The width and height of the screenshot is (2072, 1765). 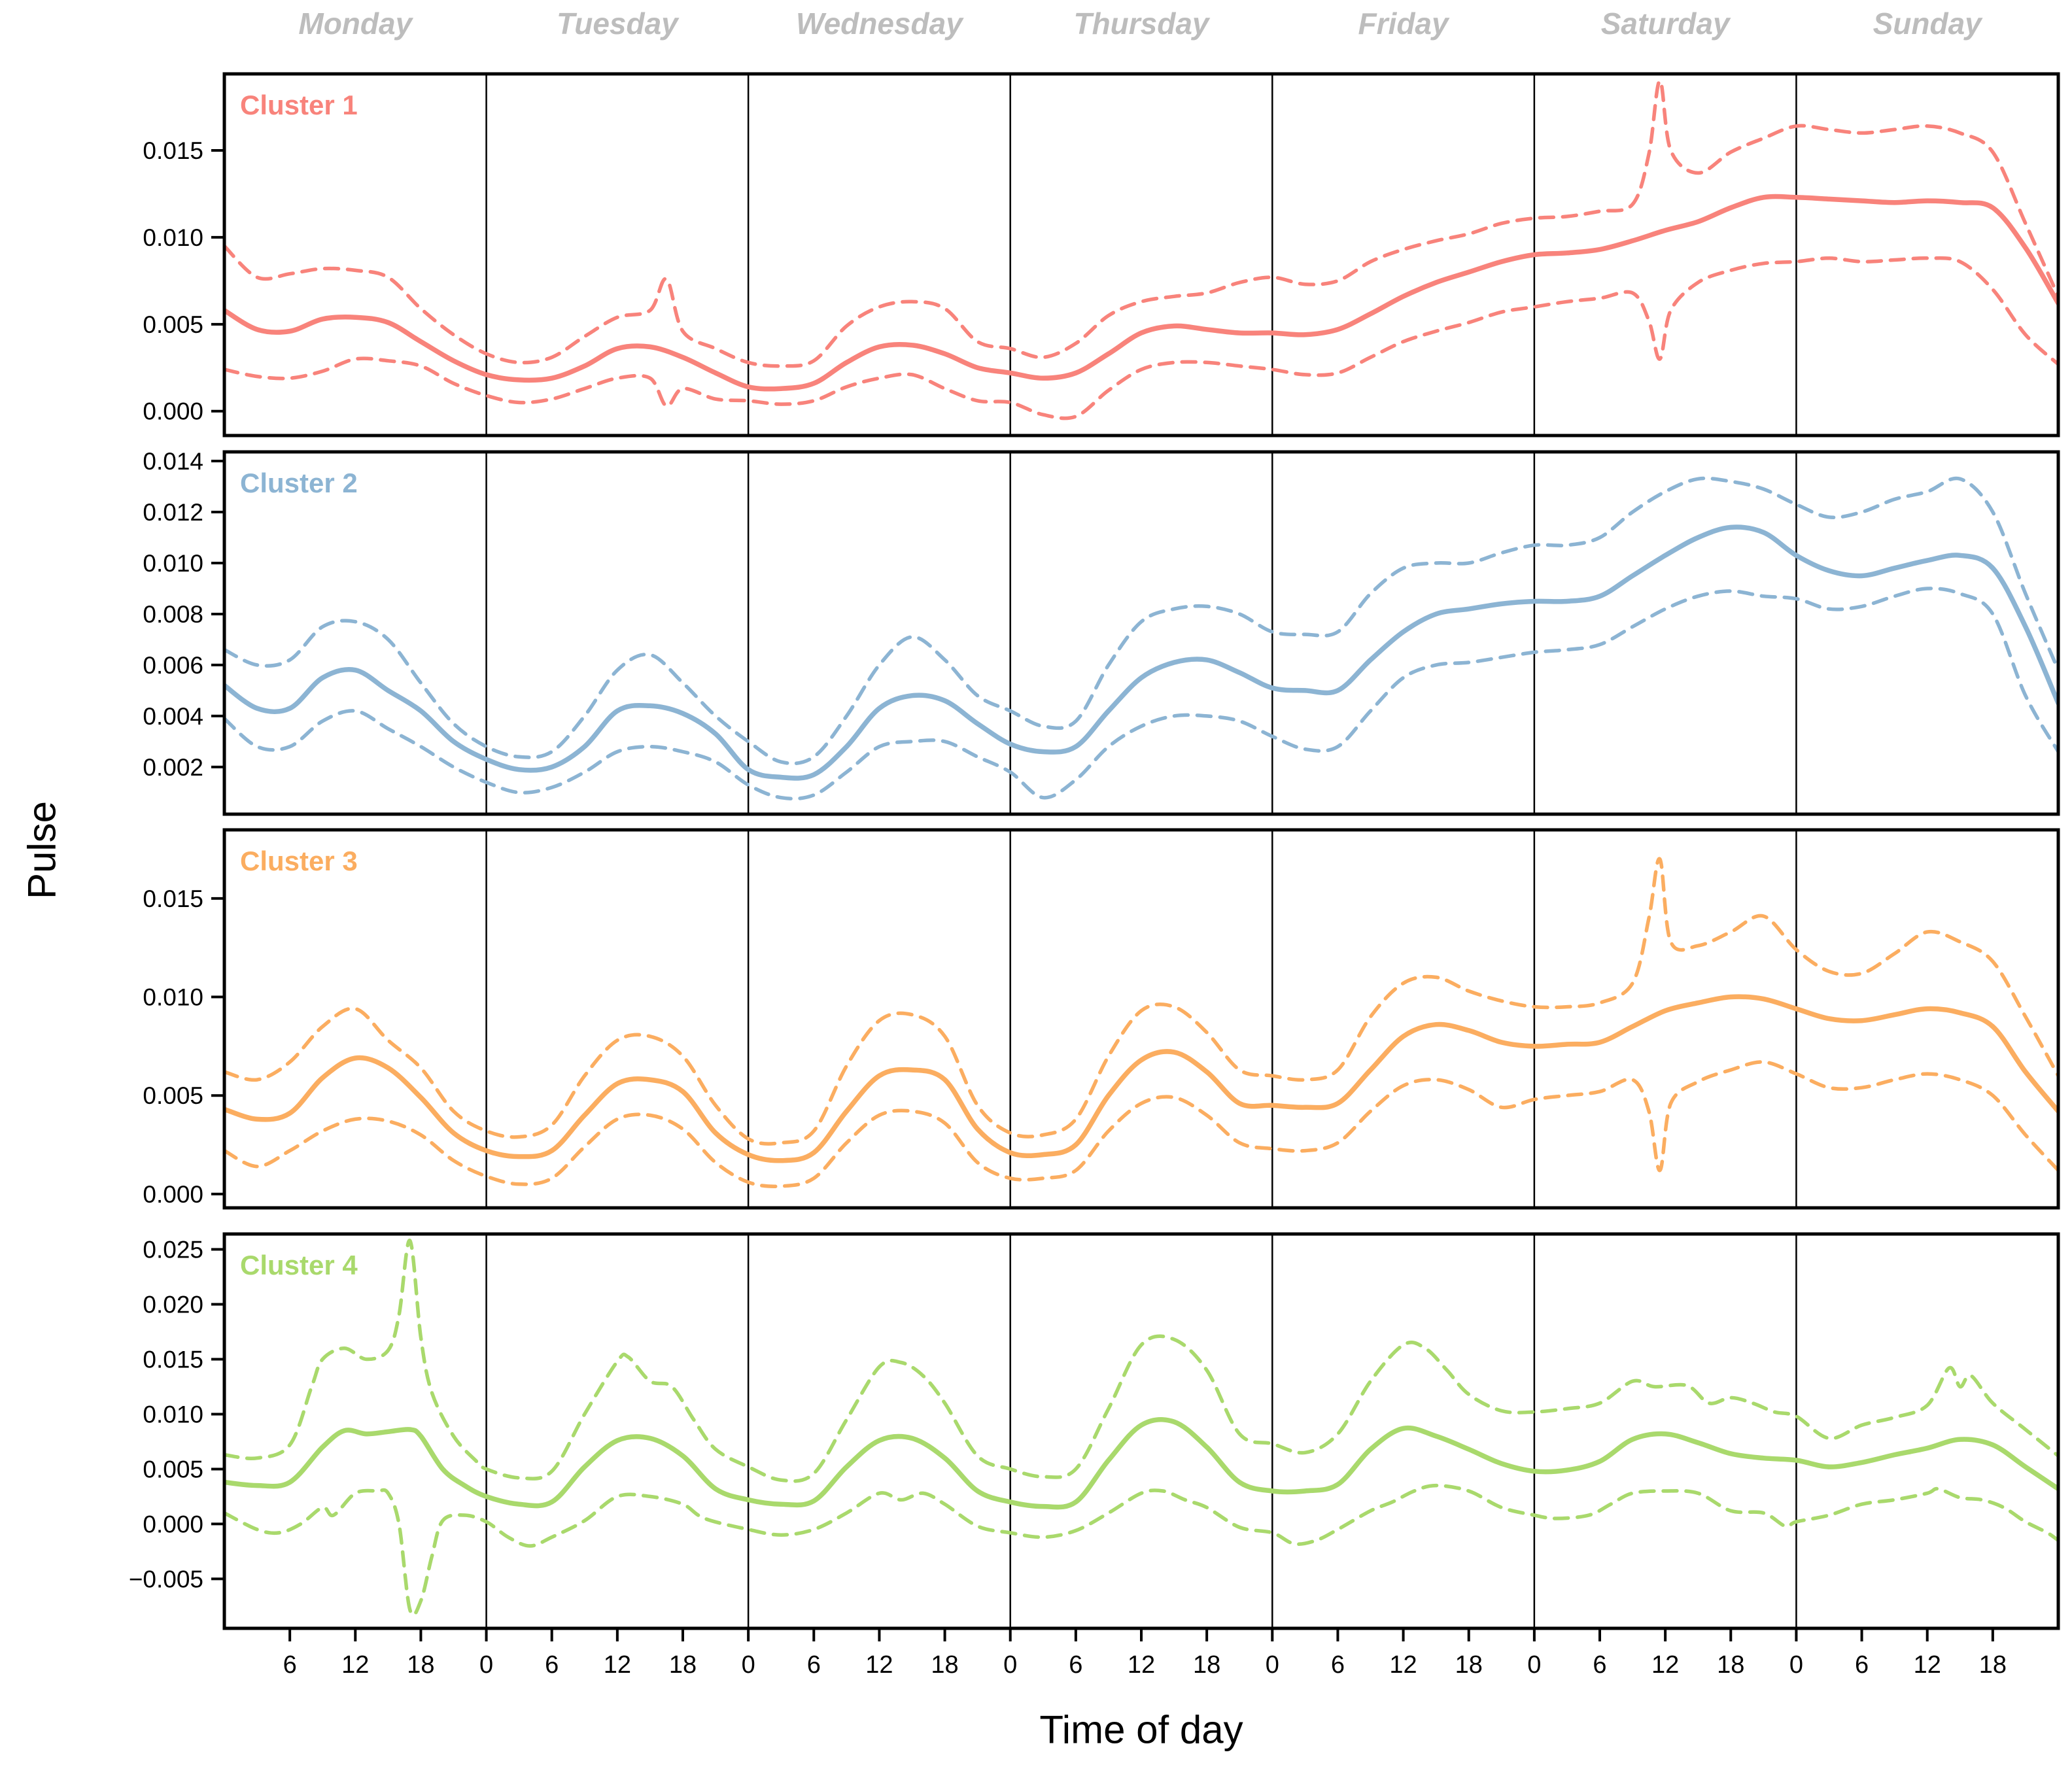 What do you see at coordinates (619, 24) in the screenshot?
I see `facet-header-tuesday: Tuesday` at bounding box center [619, 24].